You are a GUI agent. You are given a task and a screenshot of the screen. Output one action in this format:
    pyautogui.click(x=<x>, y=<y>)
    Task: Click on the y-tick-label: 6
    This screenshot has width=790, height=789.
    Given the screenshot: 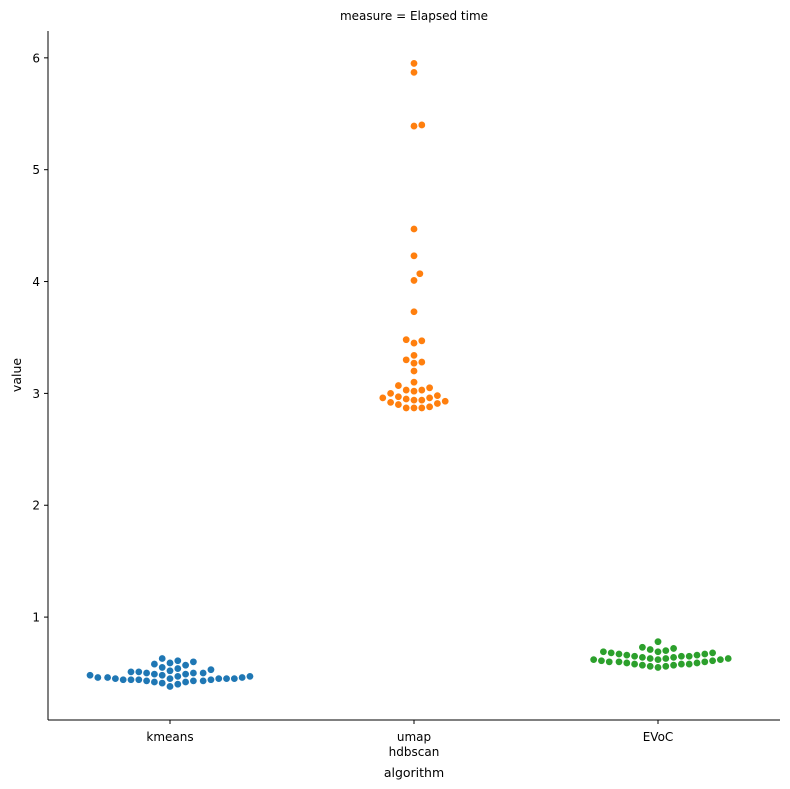 What is the action you would take?
    pyautogui.click(x=36, y=58)
    